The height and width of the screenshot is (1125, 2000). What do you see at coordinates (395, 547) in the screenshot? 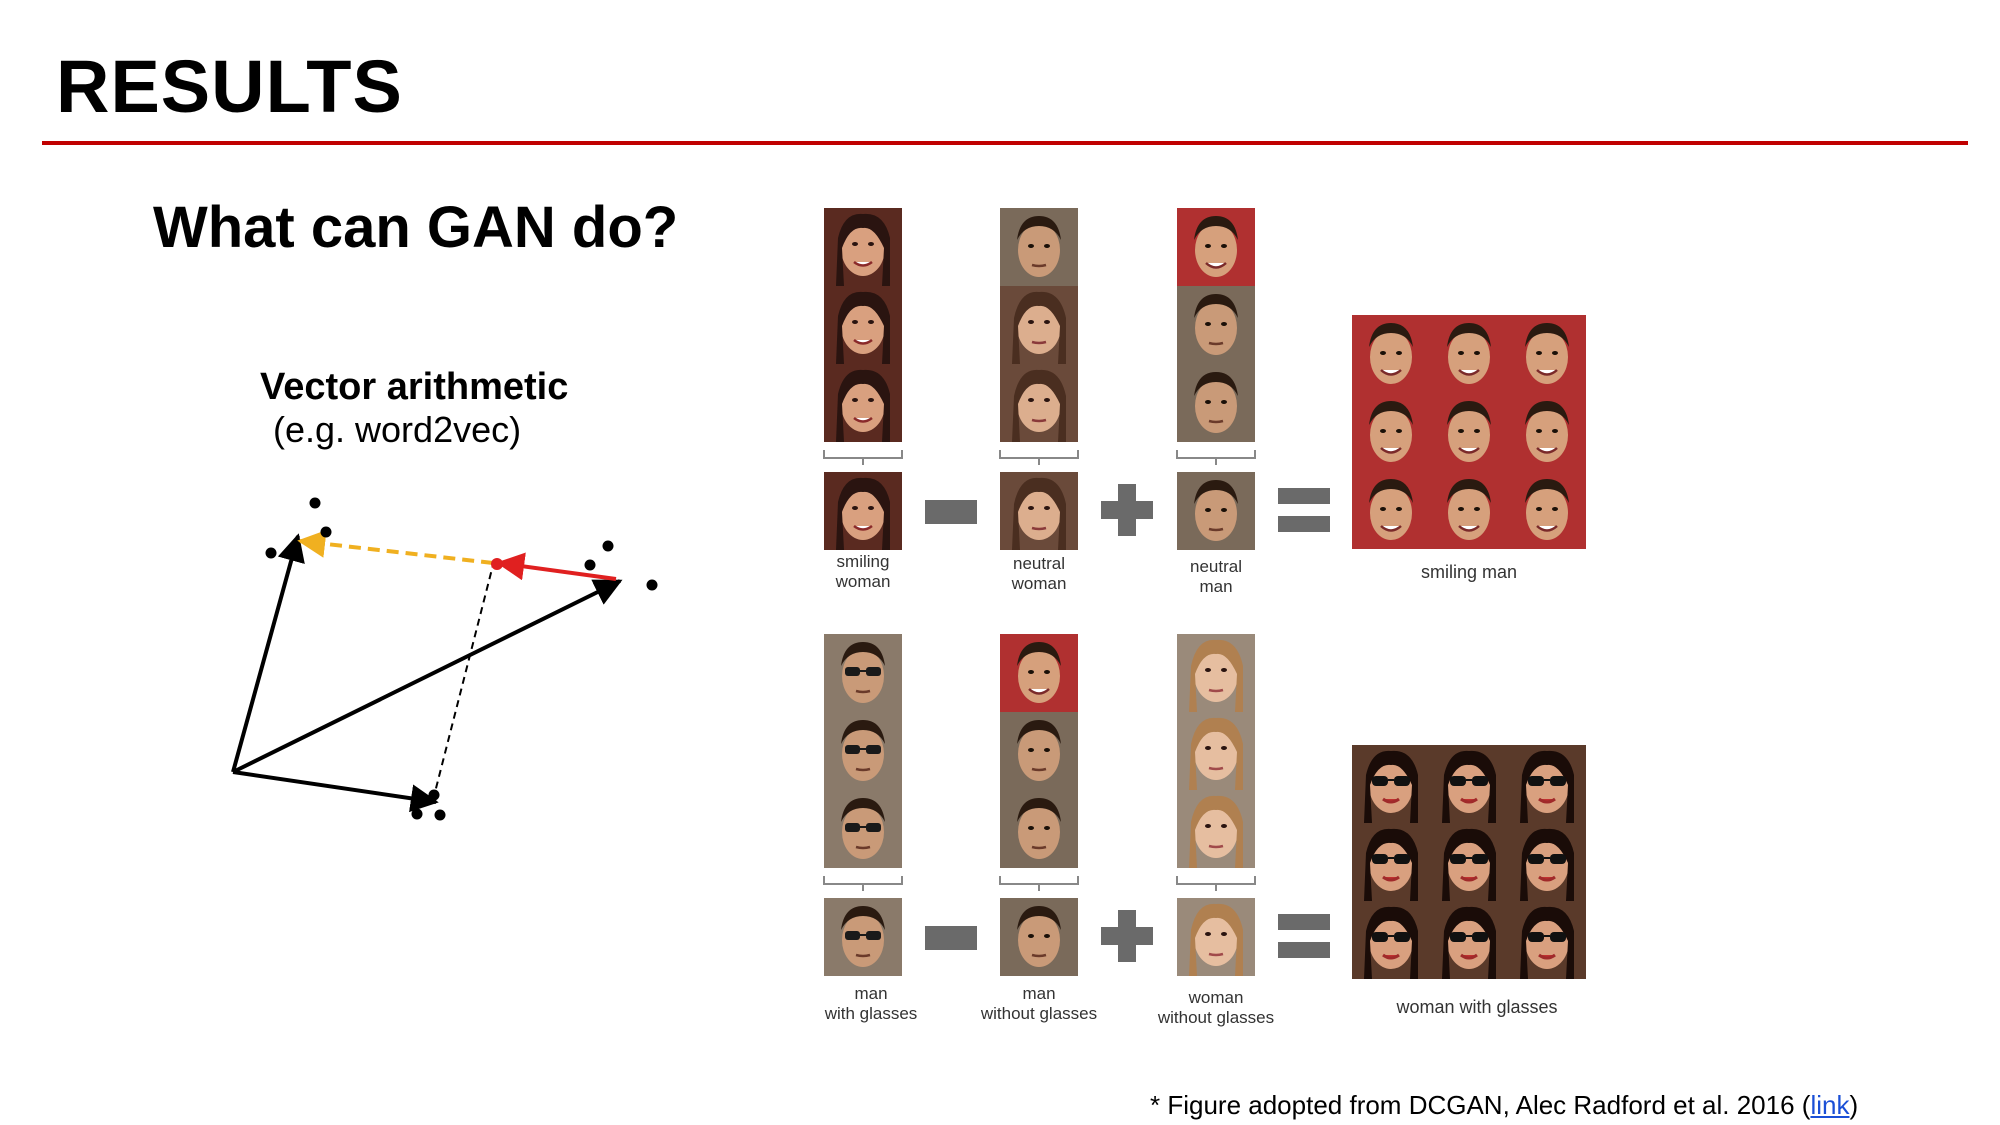
I see `yellow-result-arrow` at bounding box center [395, 547].